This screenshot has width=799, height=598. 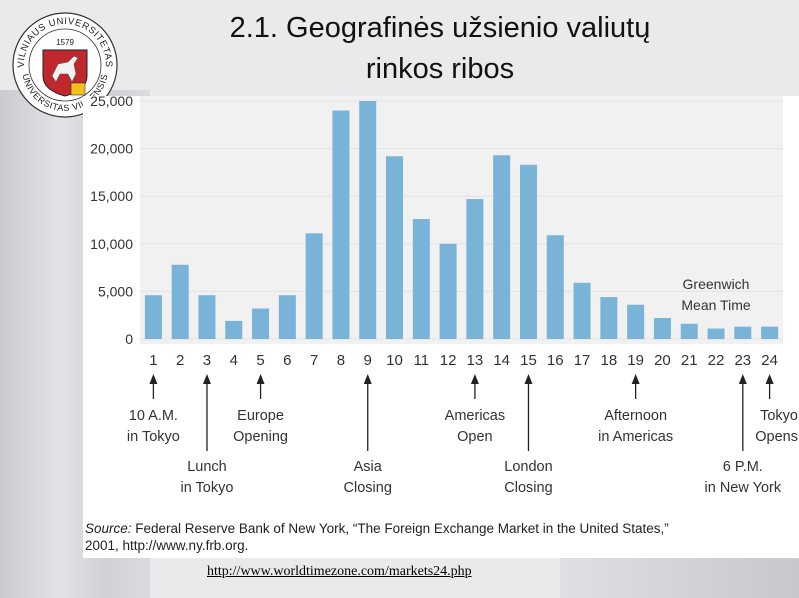 What do you see at coordinates (440, 28) in the screenshot?
I see `title-line-1: 2.1. Geografinės užsienio valiutų` at bounding box center [440, 28].